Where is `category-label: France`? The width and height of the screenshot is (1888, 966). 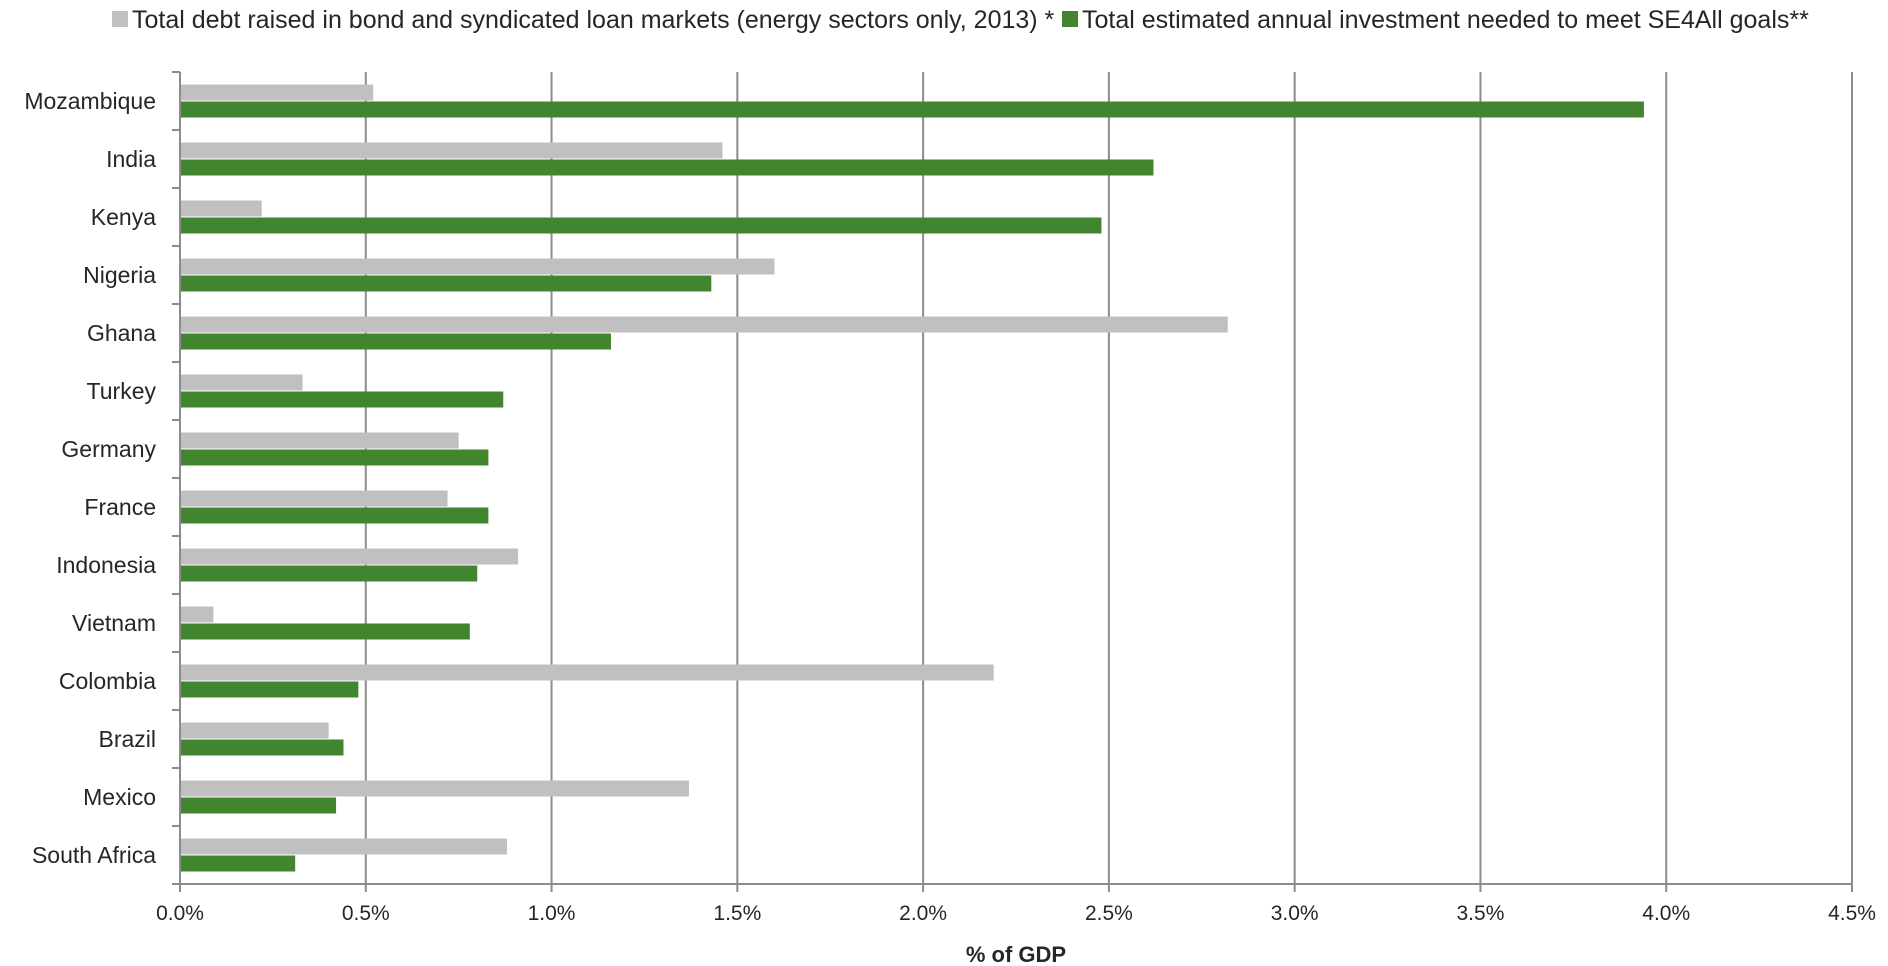 category-label: France is located at coordinates (120, 507).